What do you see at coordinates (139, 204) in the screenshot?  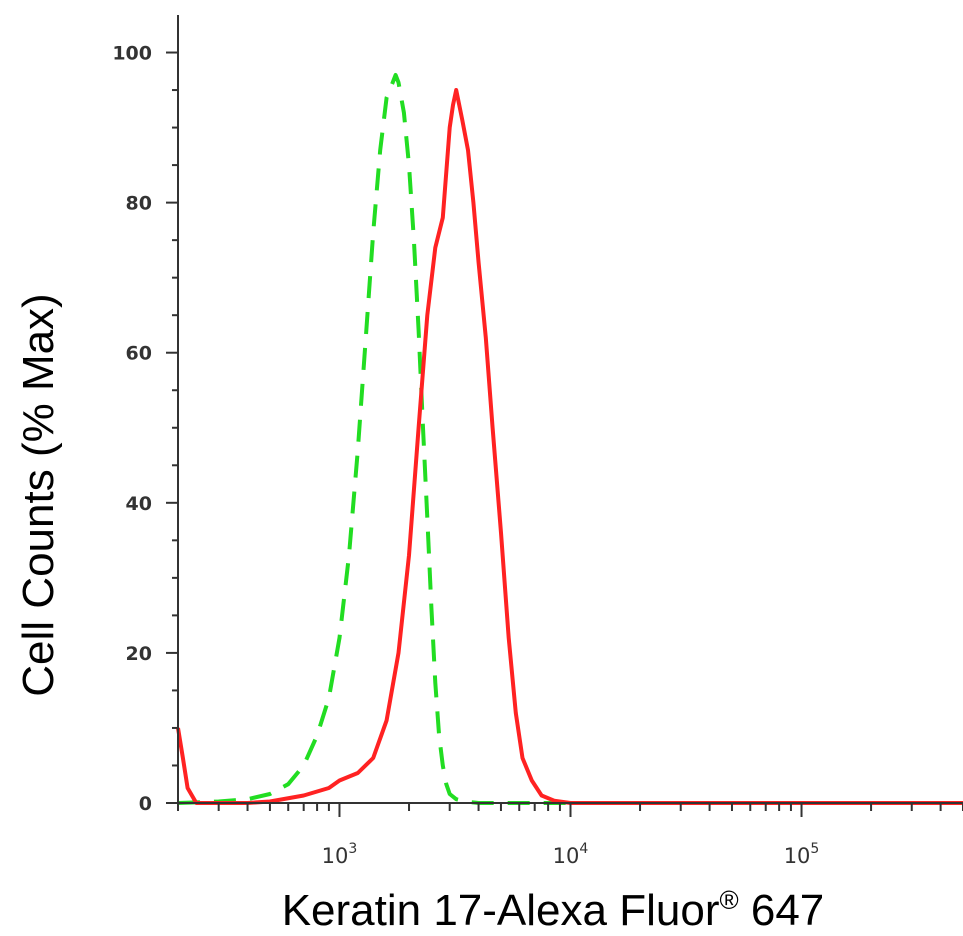 I see `y-tick-label: 80` at bounding box center [139, 204].